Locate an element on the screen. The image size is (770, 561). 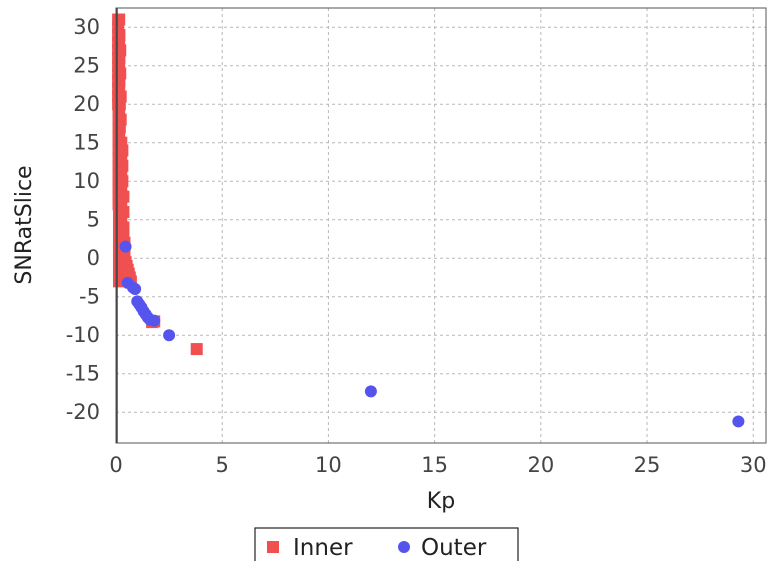
y-axis-title: SNRatSlice is located at coordinates (24, 224).